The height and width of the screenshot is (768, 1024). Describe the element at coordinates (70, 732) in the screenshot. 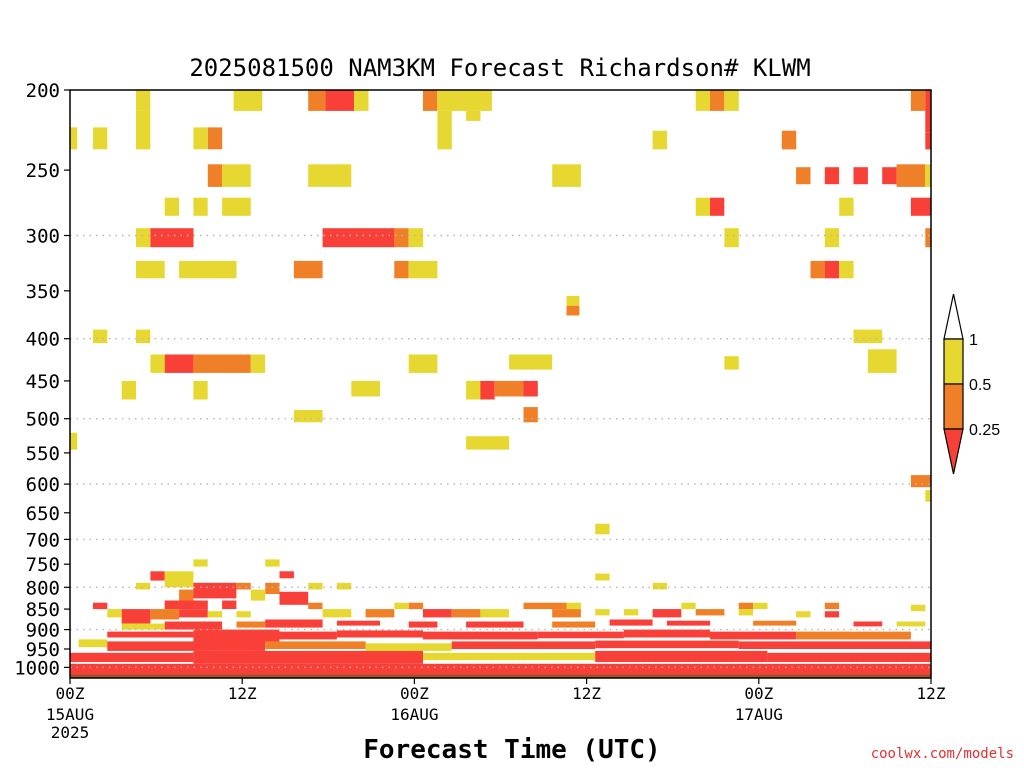

I see `x-tick-sublabel: 2025` at that location.